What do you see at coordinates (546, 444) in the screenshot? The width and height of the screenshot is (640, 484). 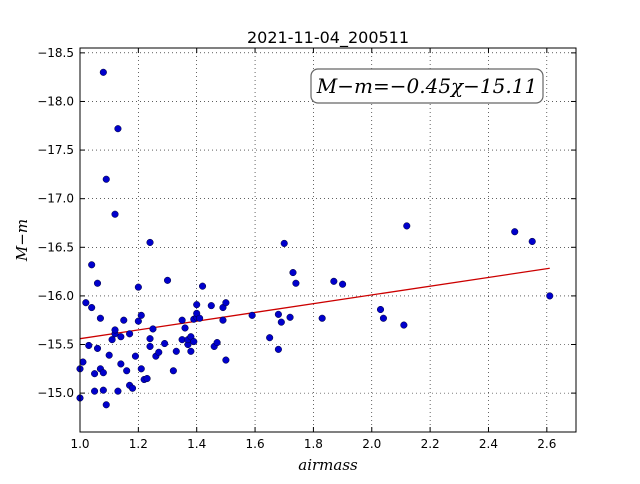 I see `x-tick-label: 2.6` at bounding box center [546, 444].